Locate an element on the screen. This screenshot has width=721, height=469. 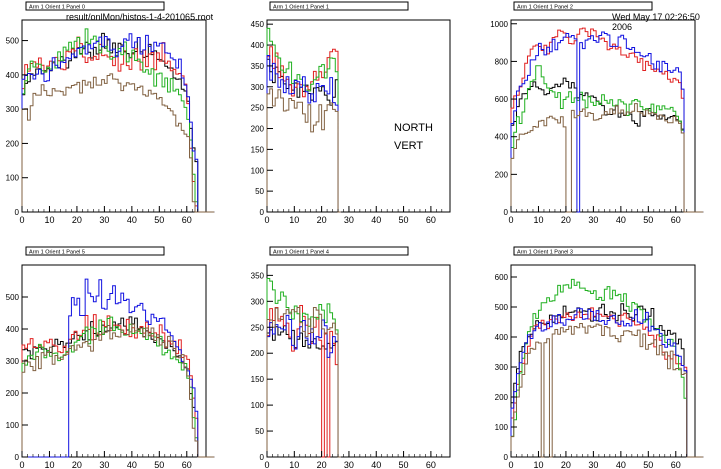
y-tick-label: 800 is located at coordinates (502, 61).